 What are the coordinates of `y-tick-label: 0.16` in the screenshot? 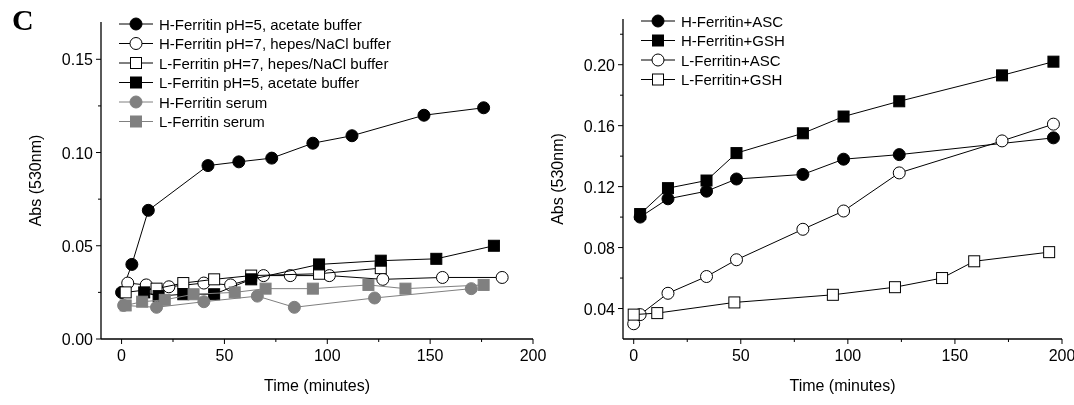 It's located at (599, 126).